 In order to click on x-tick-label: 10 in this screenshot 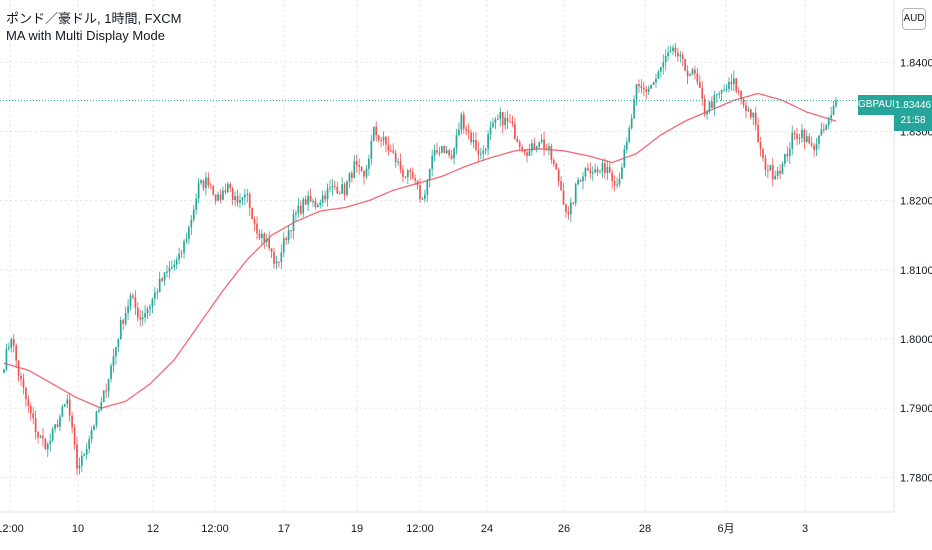, I will do `click(78, 529)`.